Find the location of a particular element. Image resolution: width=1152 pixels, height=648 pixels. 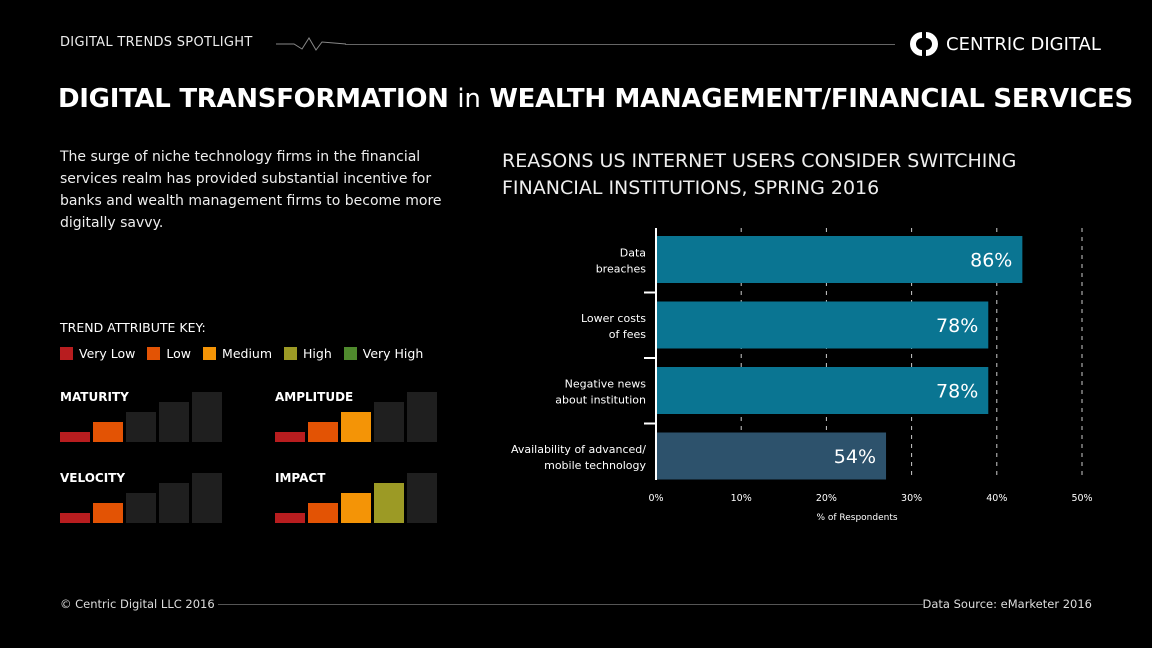

legend-item: Low is located at coordinates (169, 353).